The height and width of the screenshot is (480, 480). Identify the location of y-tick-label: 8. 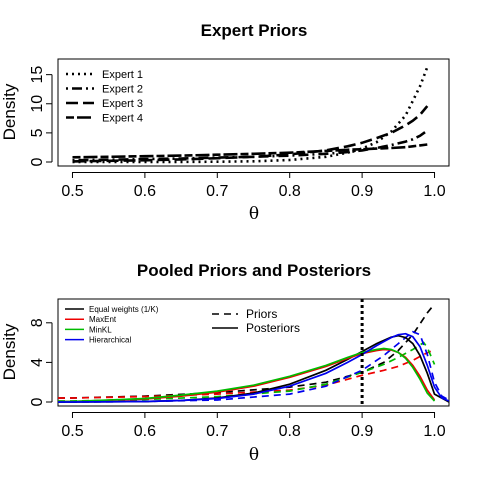
(37, 322).